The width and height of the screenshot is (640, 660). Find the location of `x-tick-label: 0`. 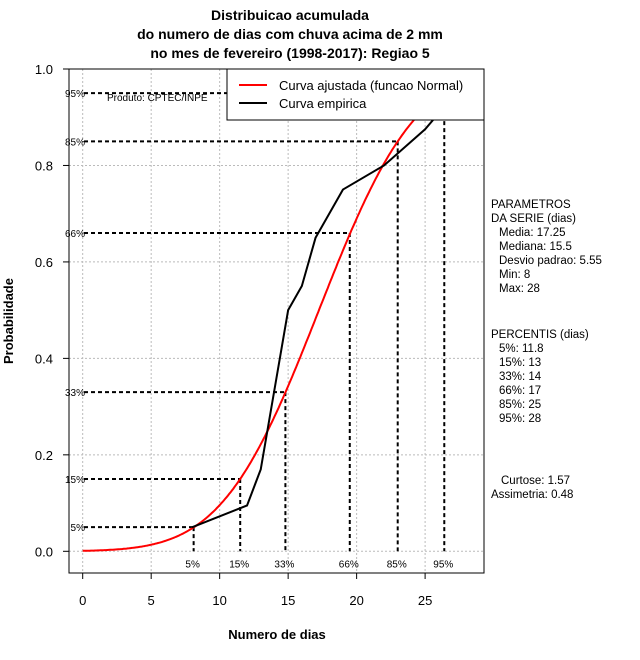

x-tick-label: 0 is located at coordinates (82, 600).